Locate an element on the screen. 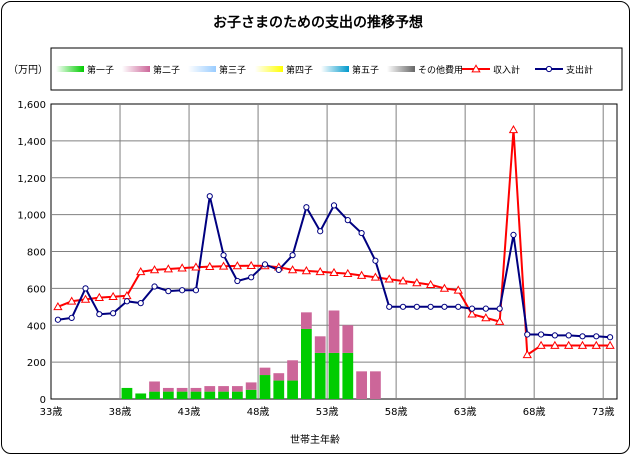 This screenshot has height=457, width=633. x-tick-label: 68歳 is located at coordinates (534, 412).